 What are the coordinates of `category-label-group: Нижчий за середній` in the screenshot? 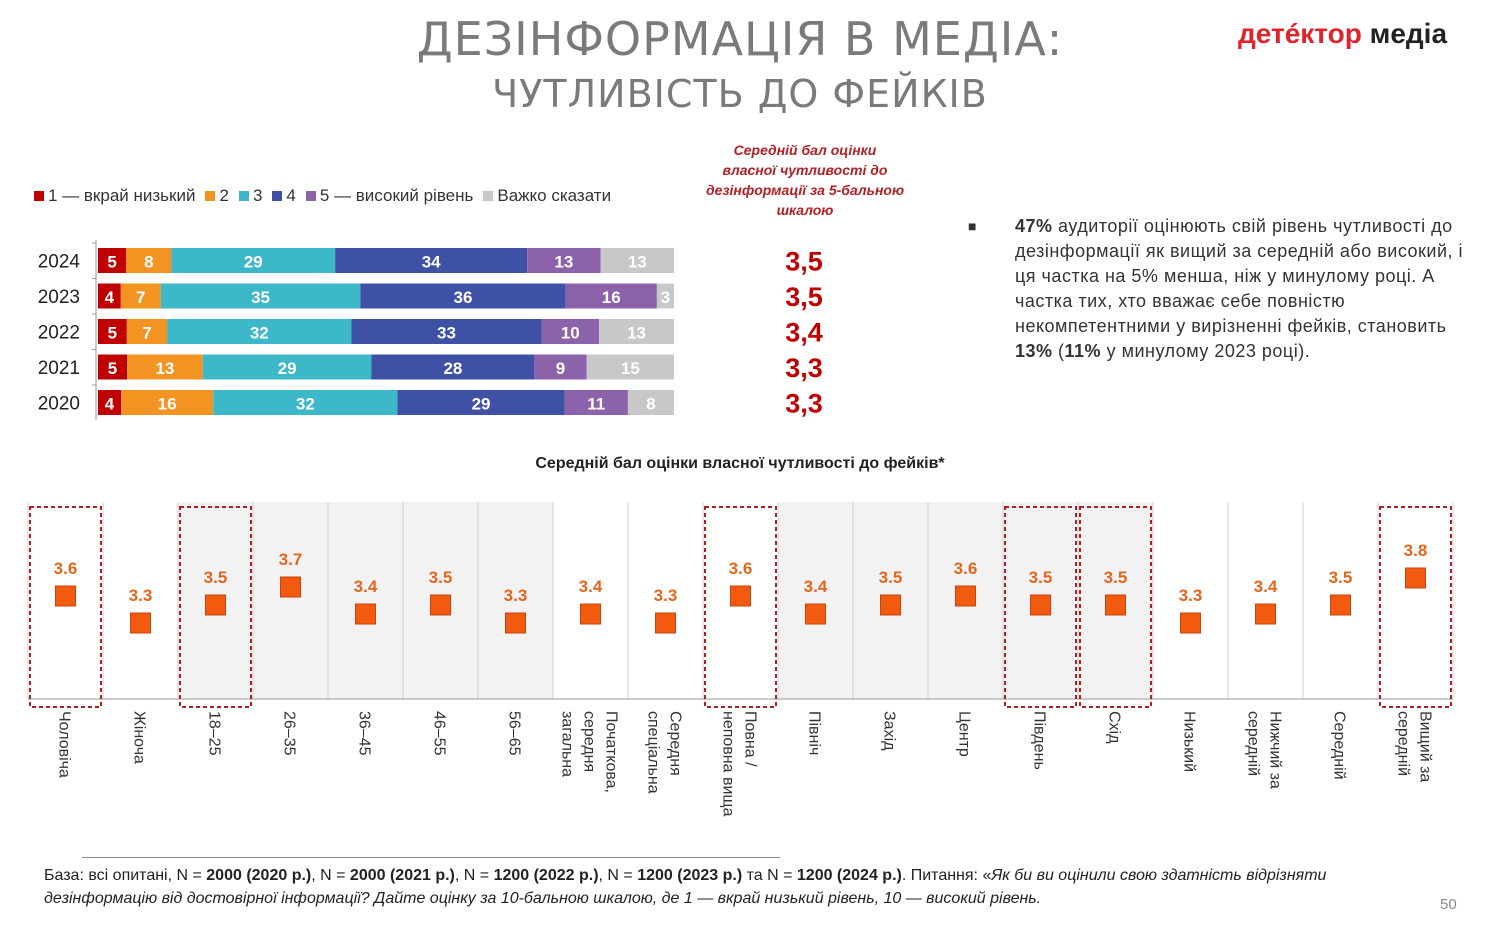 It's located at (1264, 750).